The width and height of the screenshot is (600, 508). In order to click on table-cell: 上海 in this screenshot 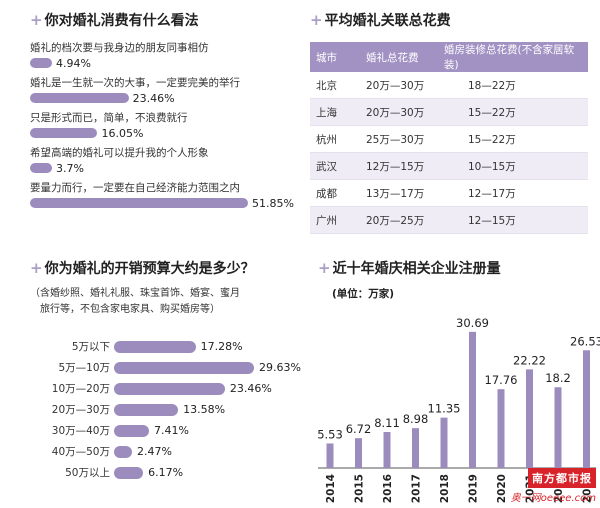, I will do `click(335, 112)`.